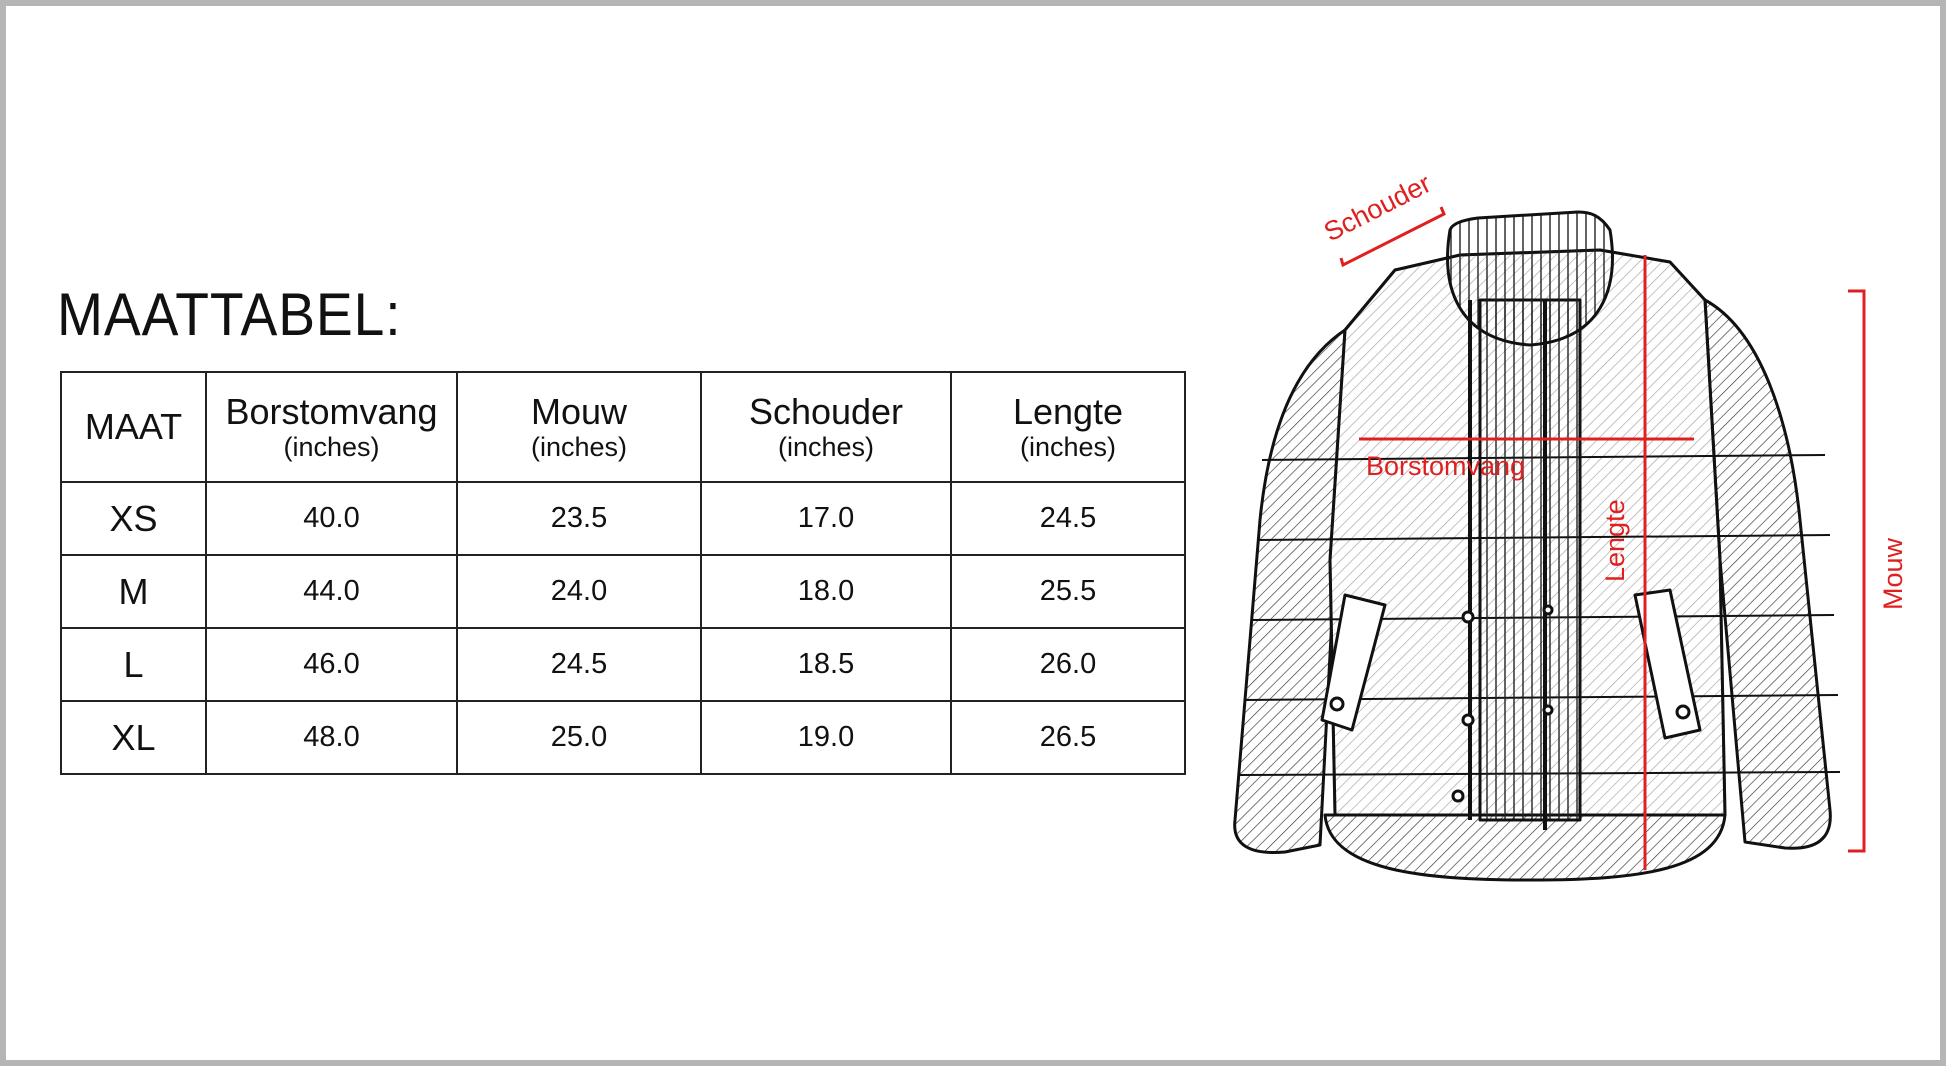  I want to click on page-title: MAATTABEL:, so click(229, 314).